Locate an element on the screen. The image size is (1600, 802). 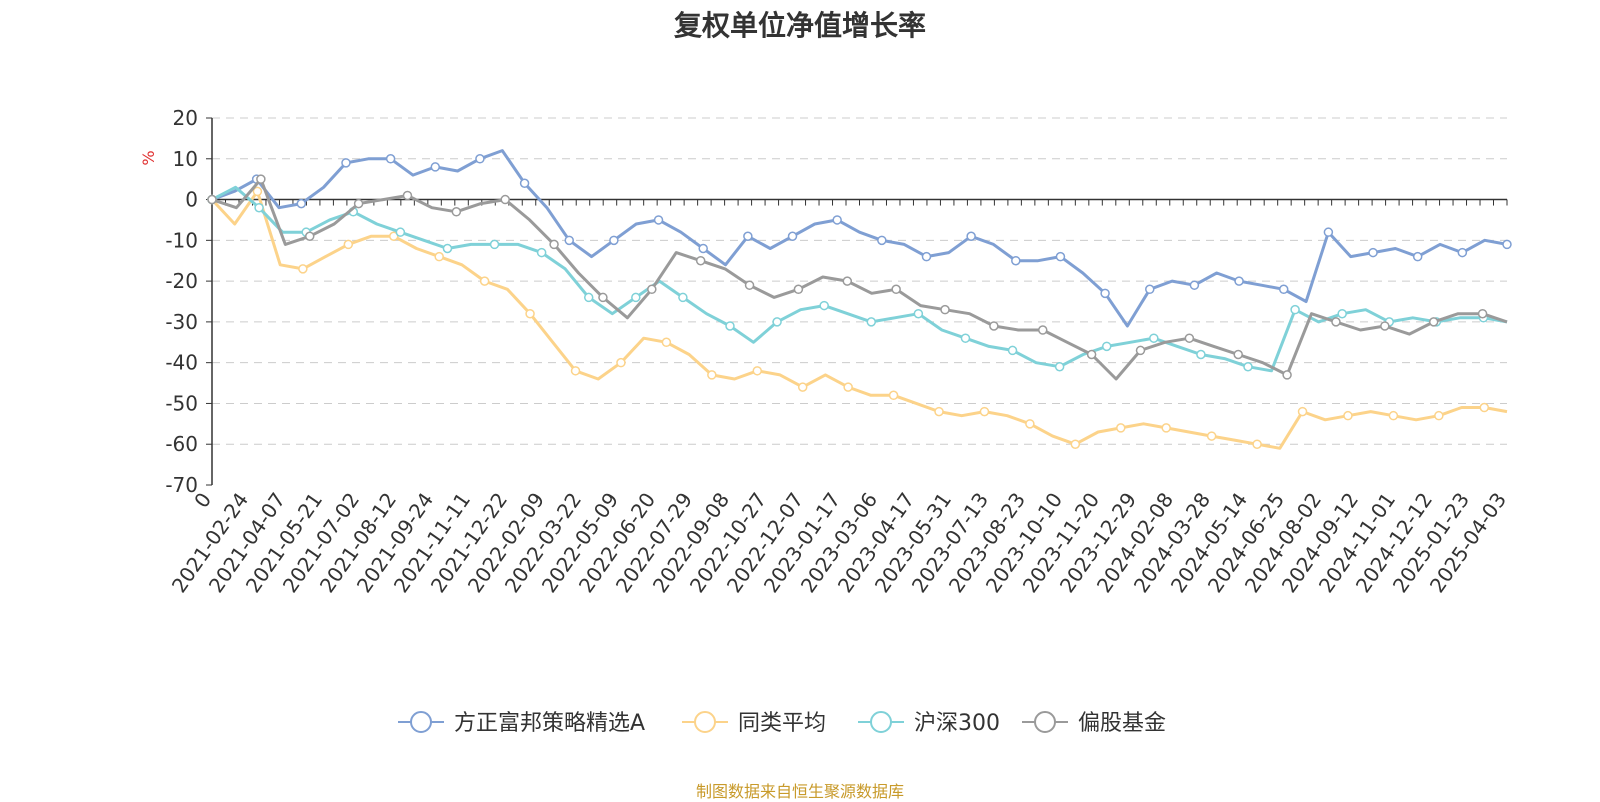
y-tick-label: -60 is located at coordinates (181, 444).